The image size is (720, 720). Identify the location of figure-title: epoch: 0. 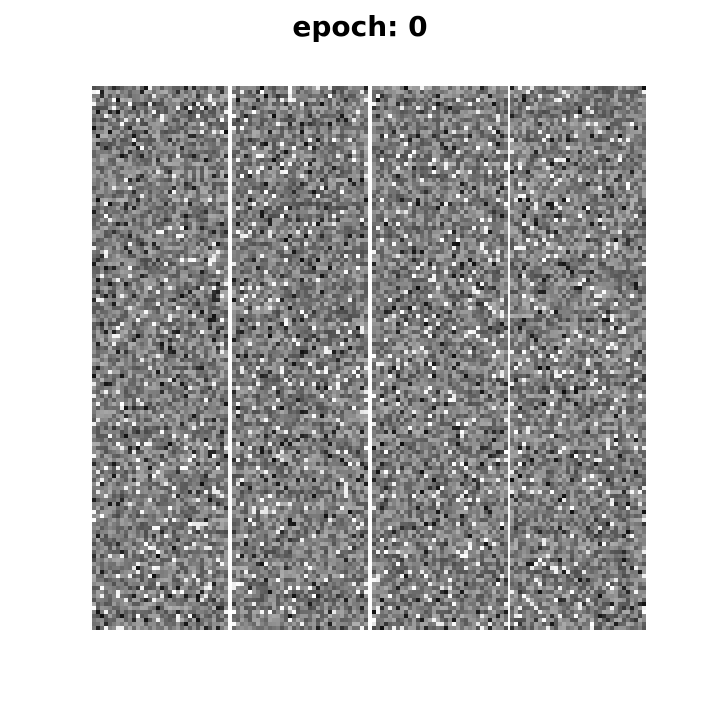
(360, 27).